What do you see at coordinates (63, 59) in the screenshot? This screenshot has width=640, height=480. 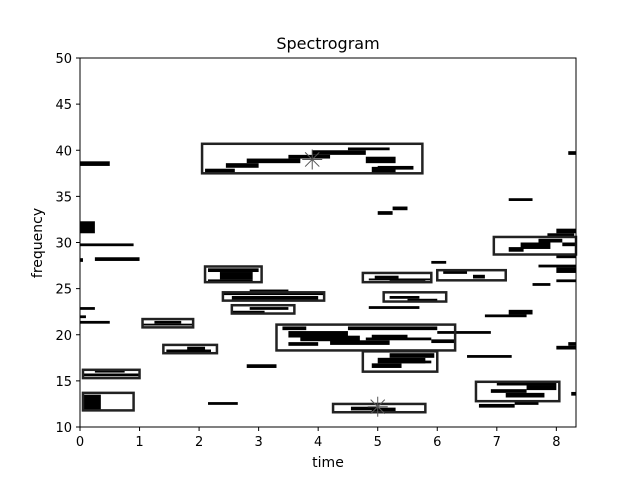 I see `y-tick-label: 50` at bounding box center [63, 59].